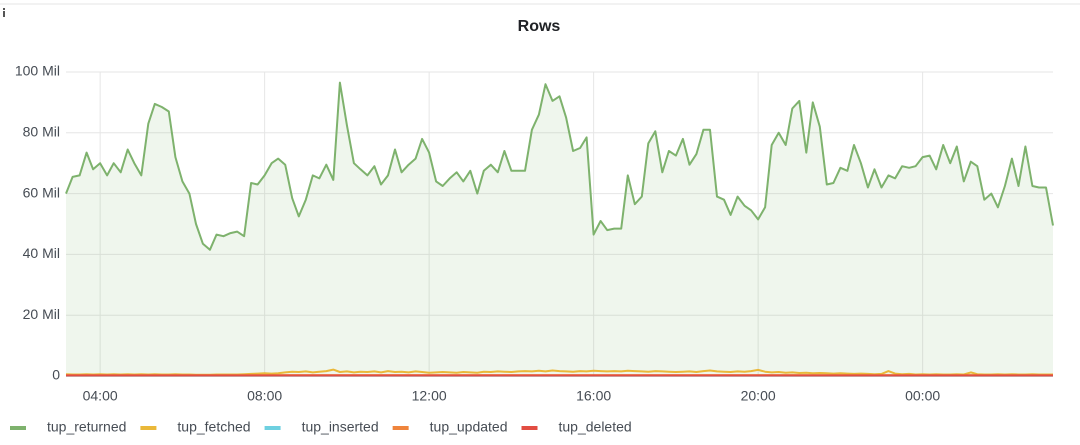 This screenshot has height=445, width=1080. Describe the element at coordinates (41, 314) in the screenshot. I see `y-tick-label: 20 Mil` at that location.